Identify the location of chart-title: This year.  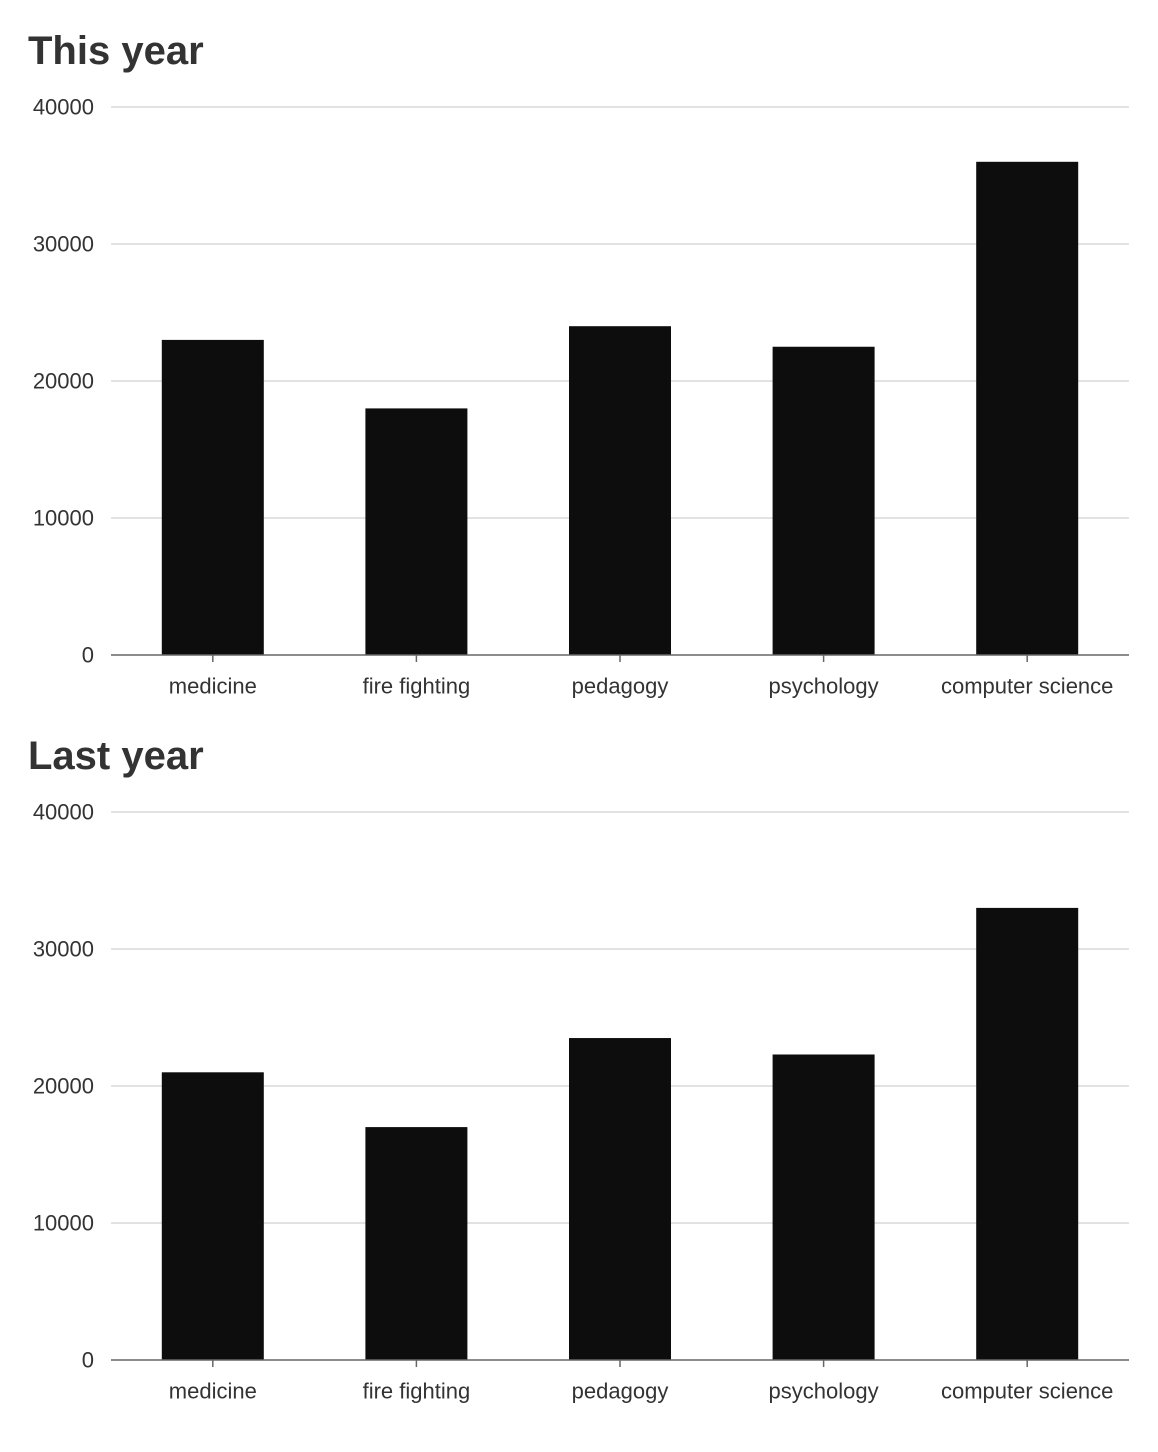
(116, 51).